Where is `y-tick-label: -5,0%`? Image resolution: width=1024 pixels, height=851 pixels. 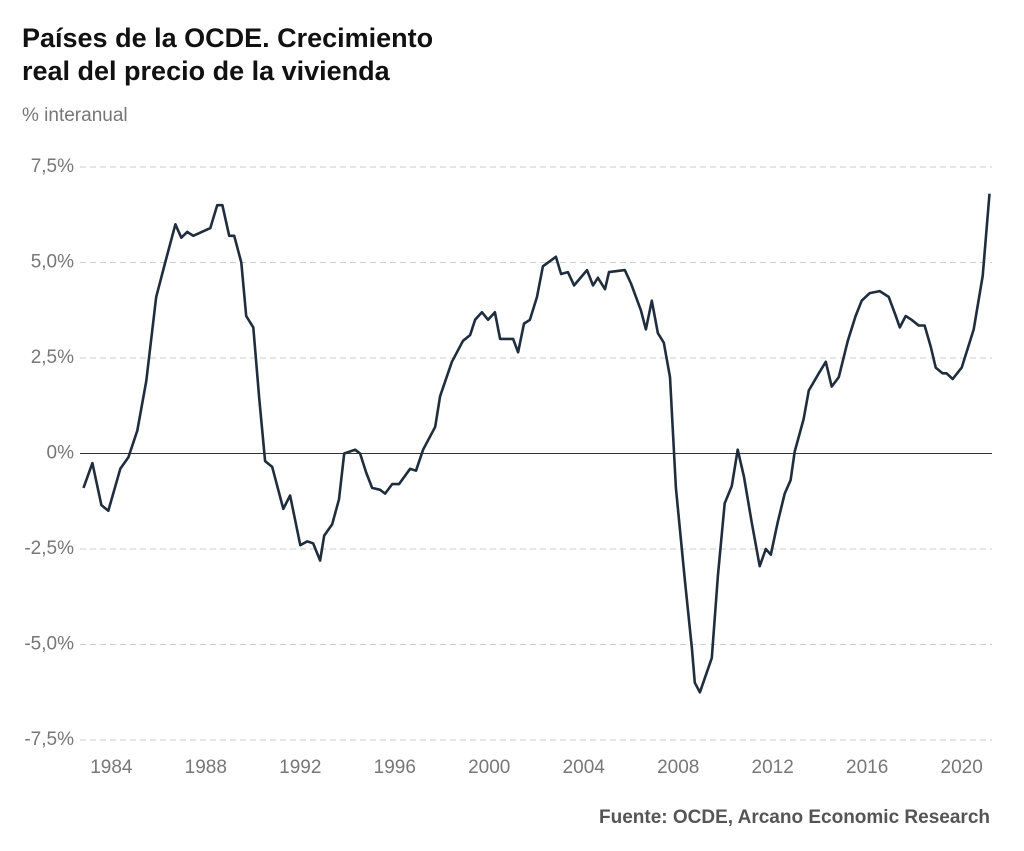
y-tick-label: -5,0% is located at coordinates (49, 644).